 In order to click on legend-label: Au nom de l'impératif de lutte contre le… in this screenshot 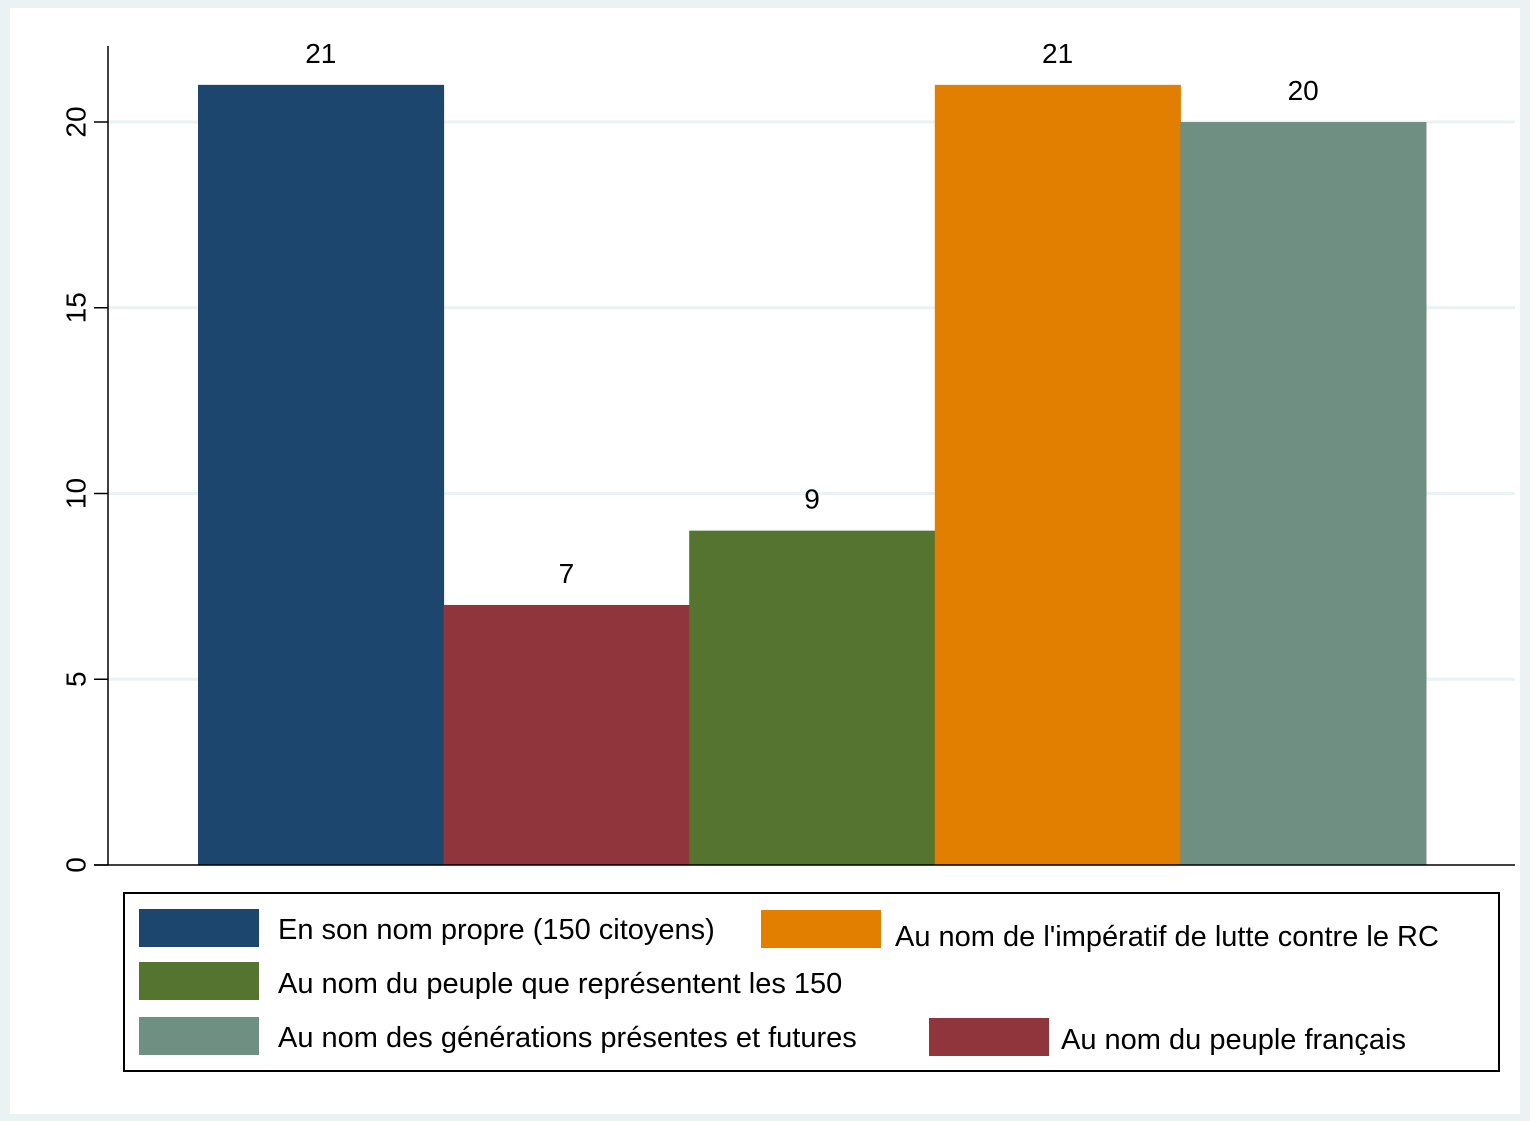, I will do `click(1167, 937)`.